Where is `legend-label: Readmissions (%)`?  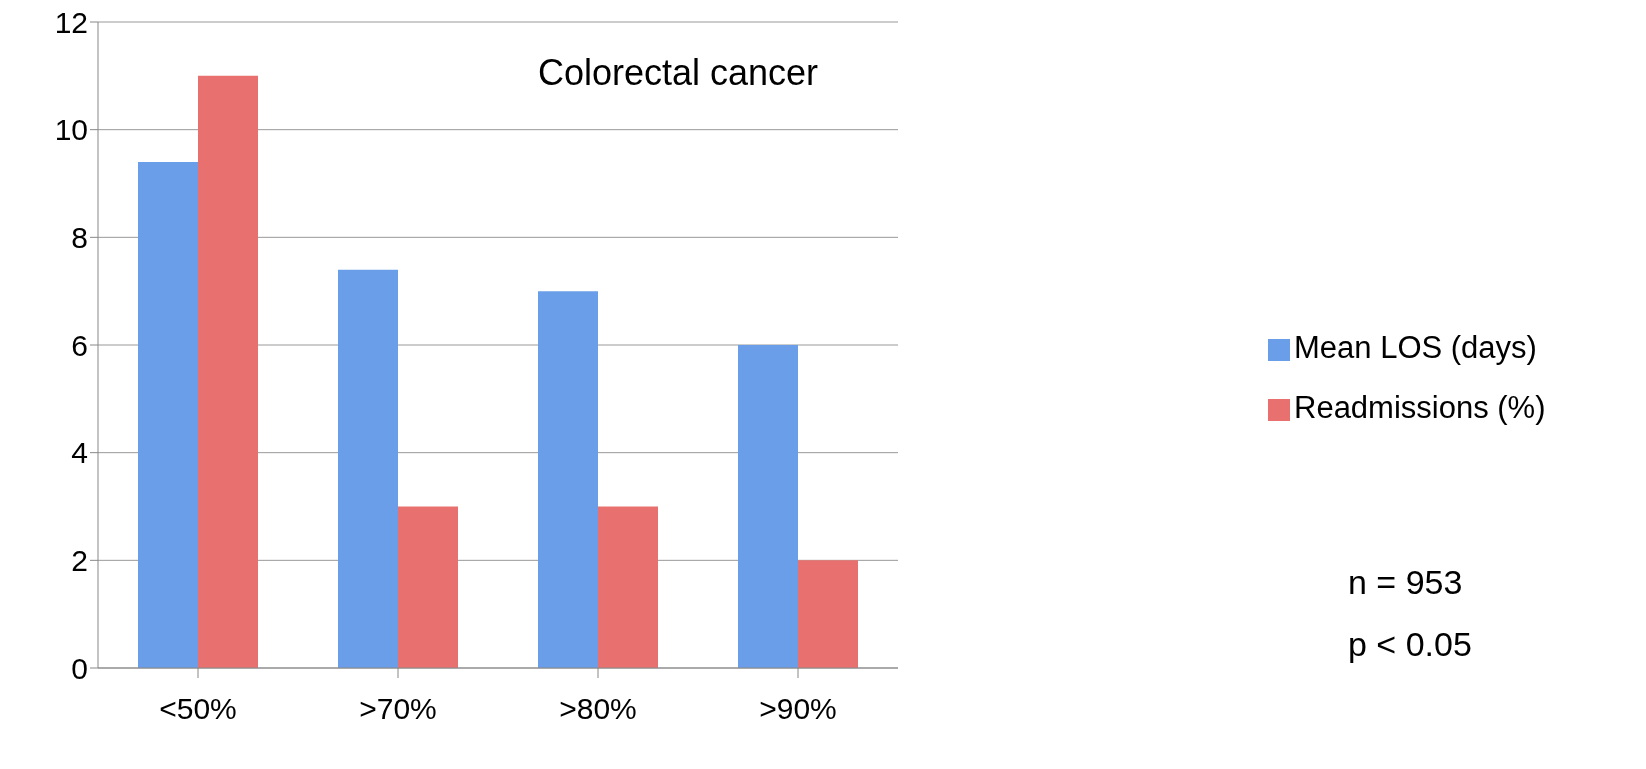 legend-label: Readmissions (%) is located at coordinates (1420, 407).